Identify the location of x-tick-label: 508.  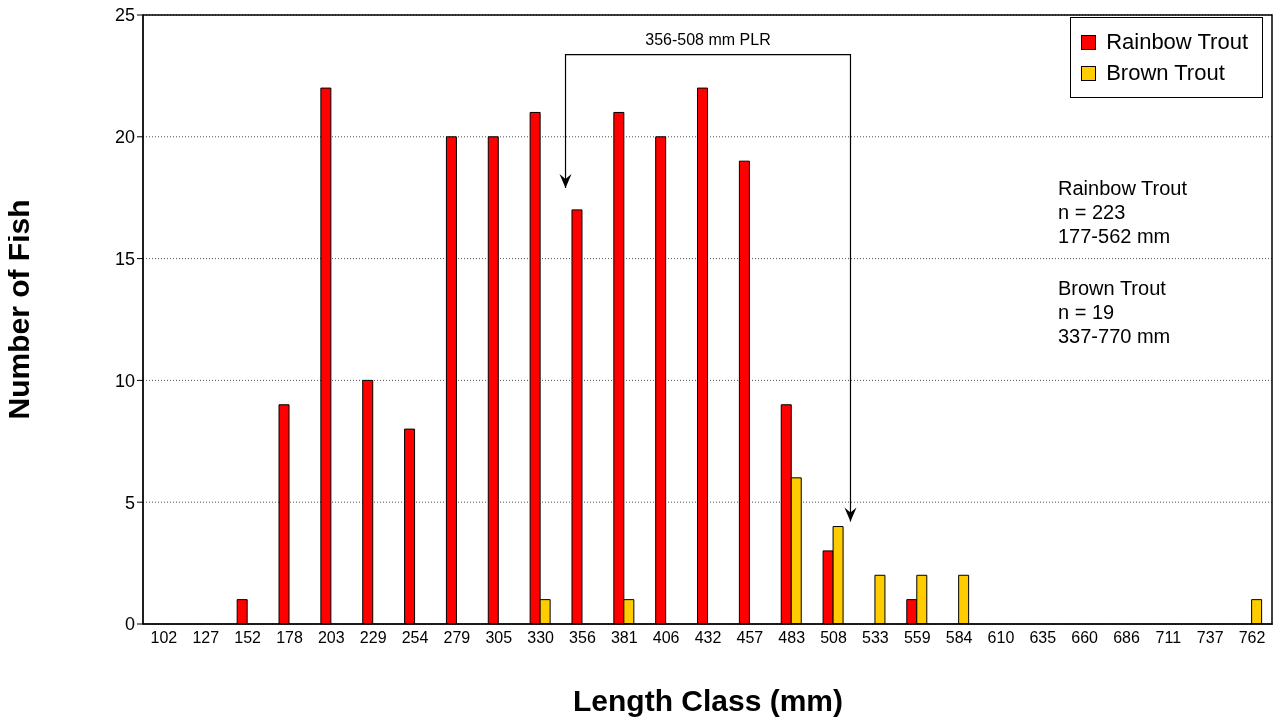
(833, 638).